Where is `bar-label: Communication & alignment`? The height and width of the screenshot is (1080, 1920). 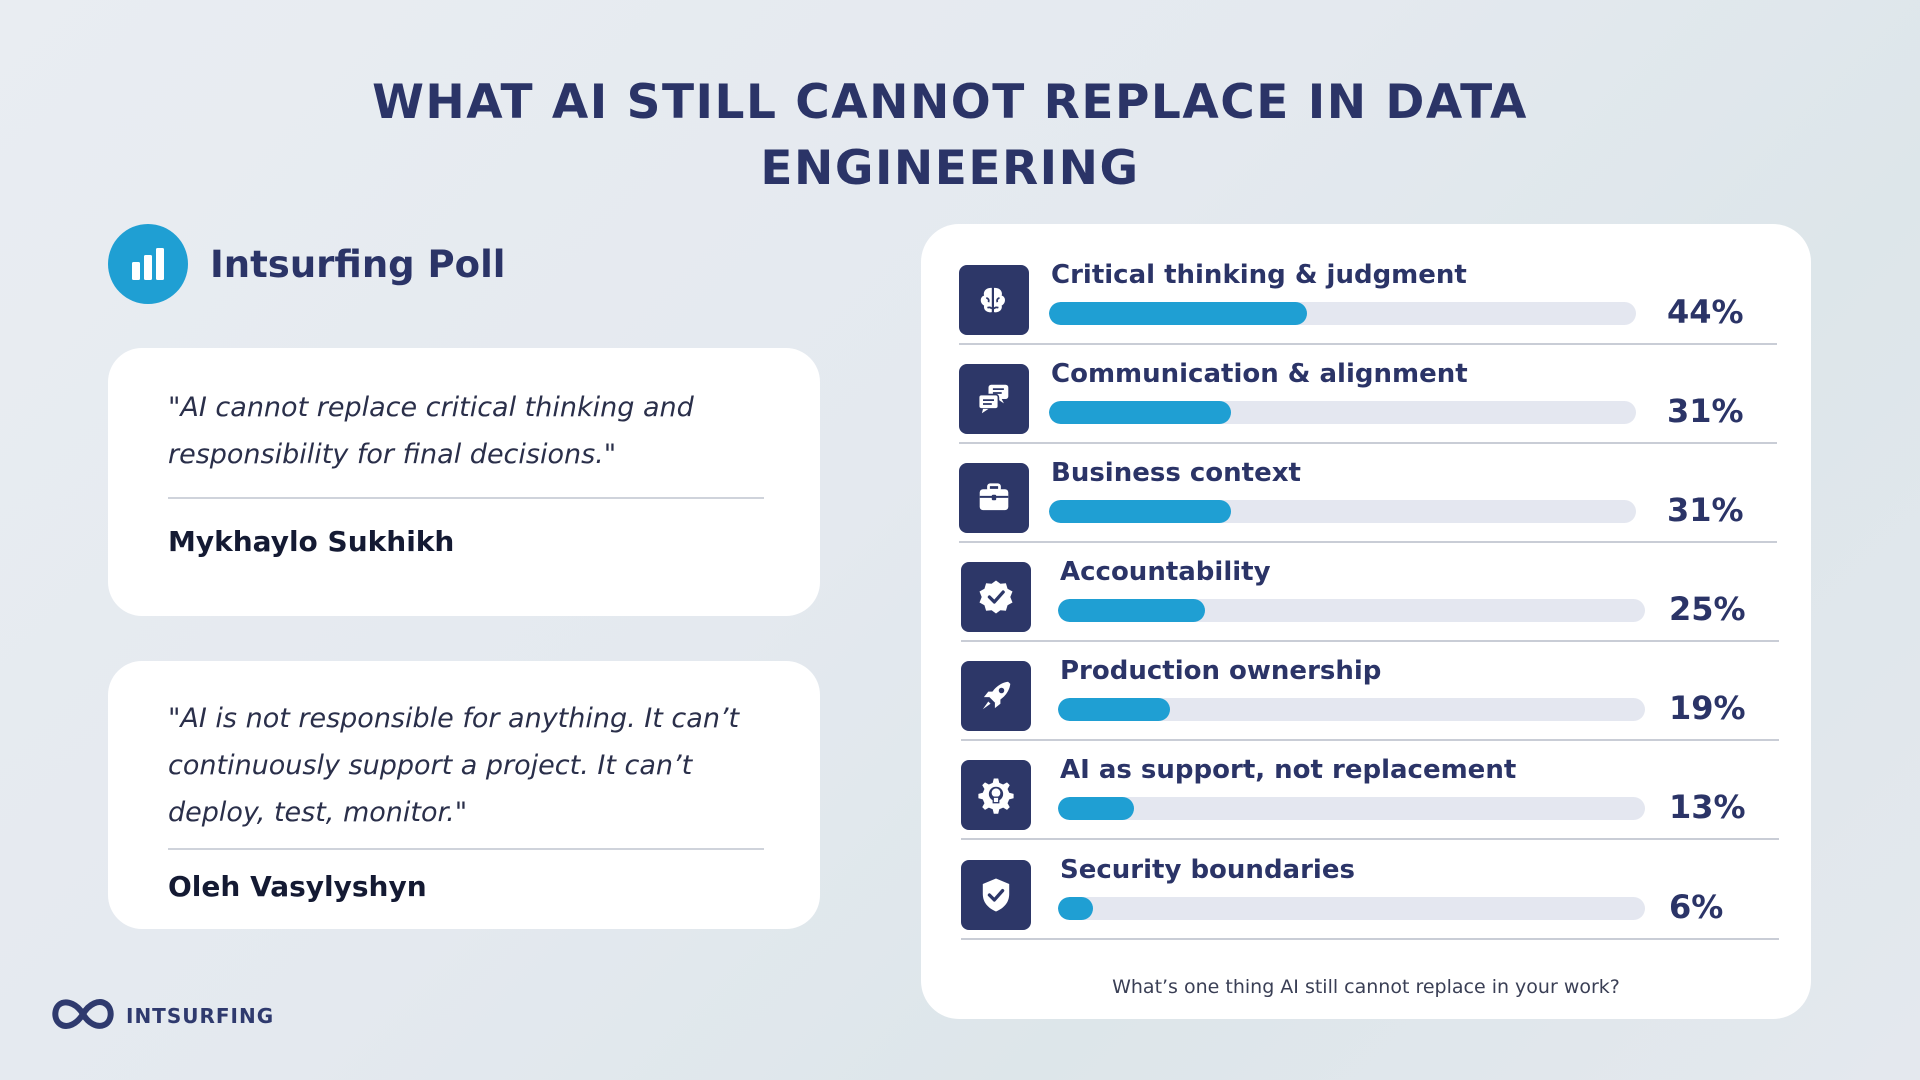 bar-label: Communication & alignment is located at coordinates (1259, 374).